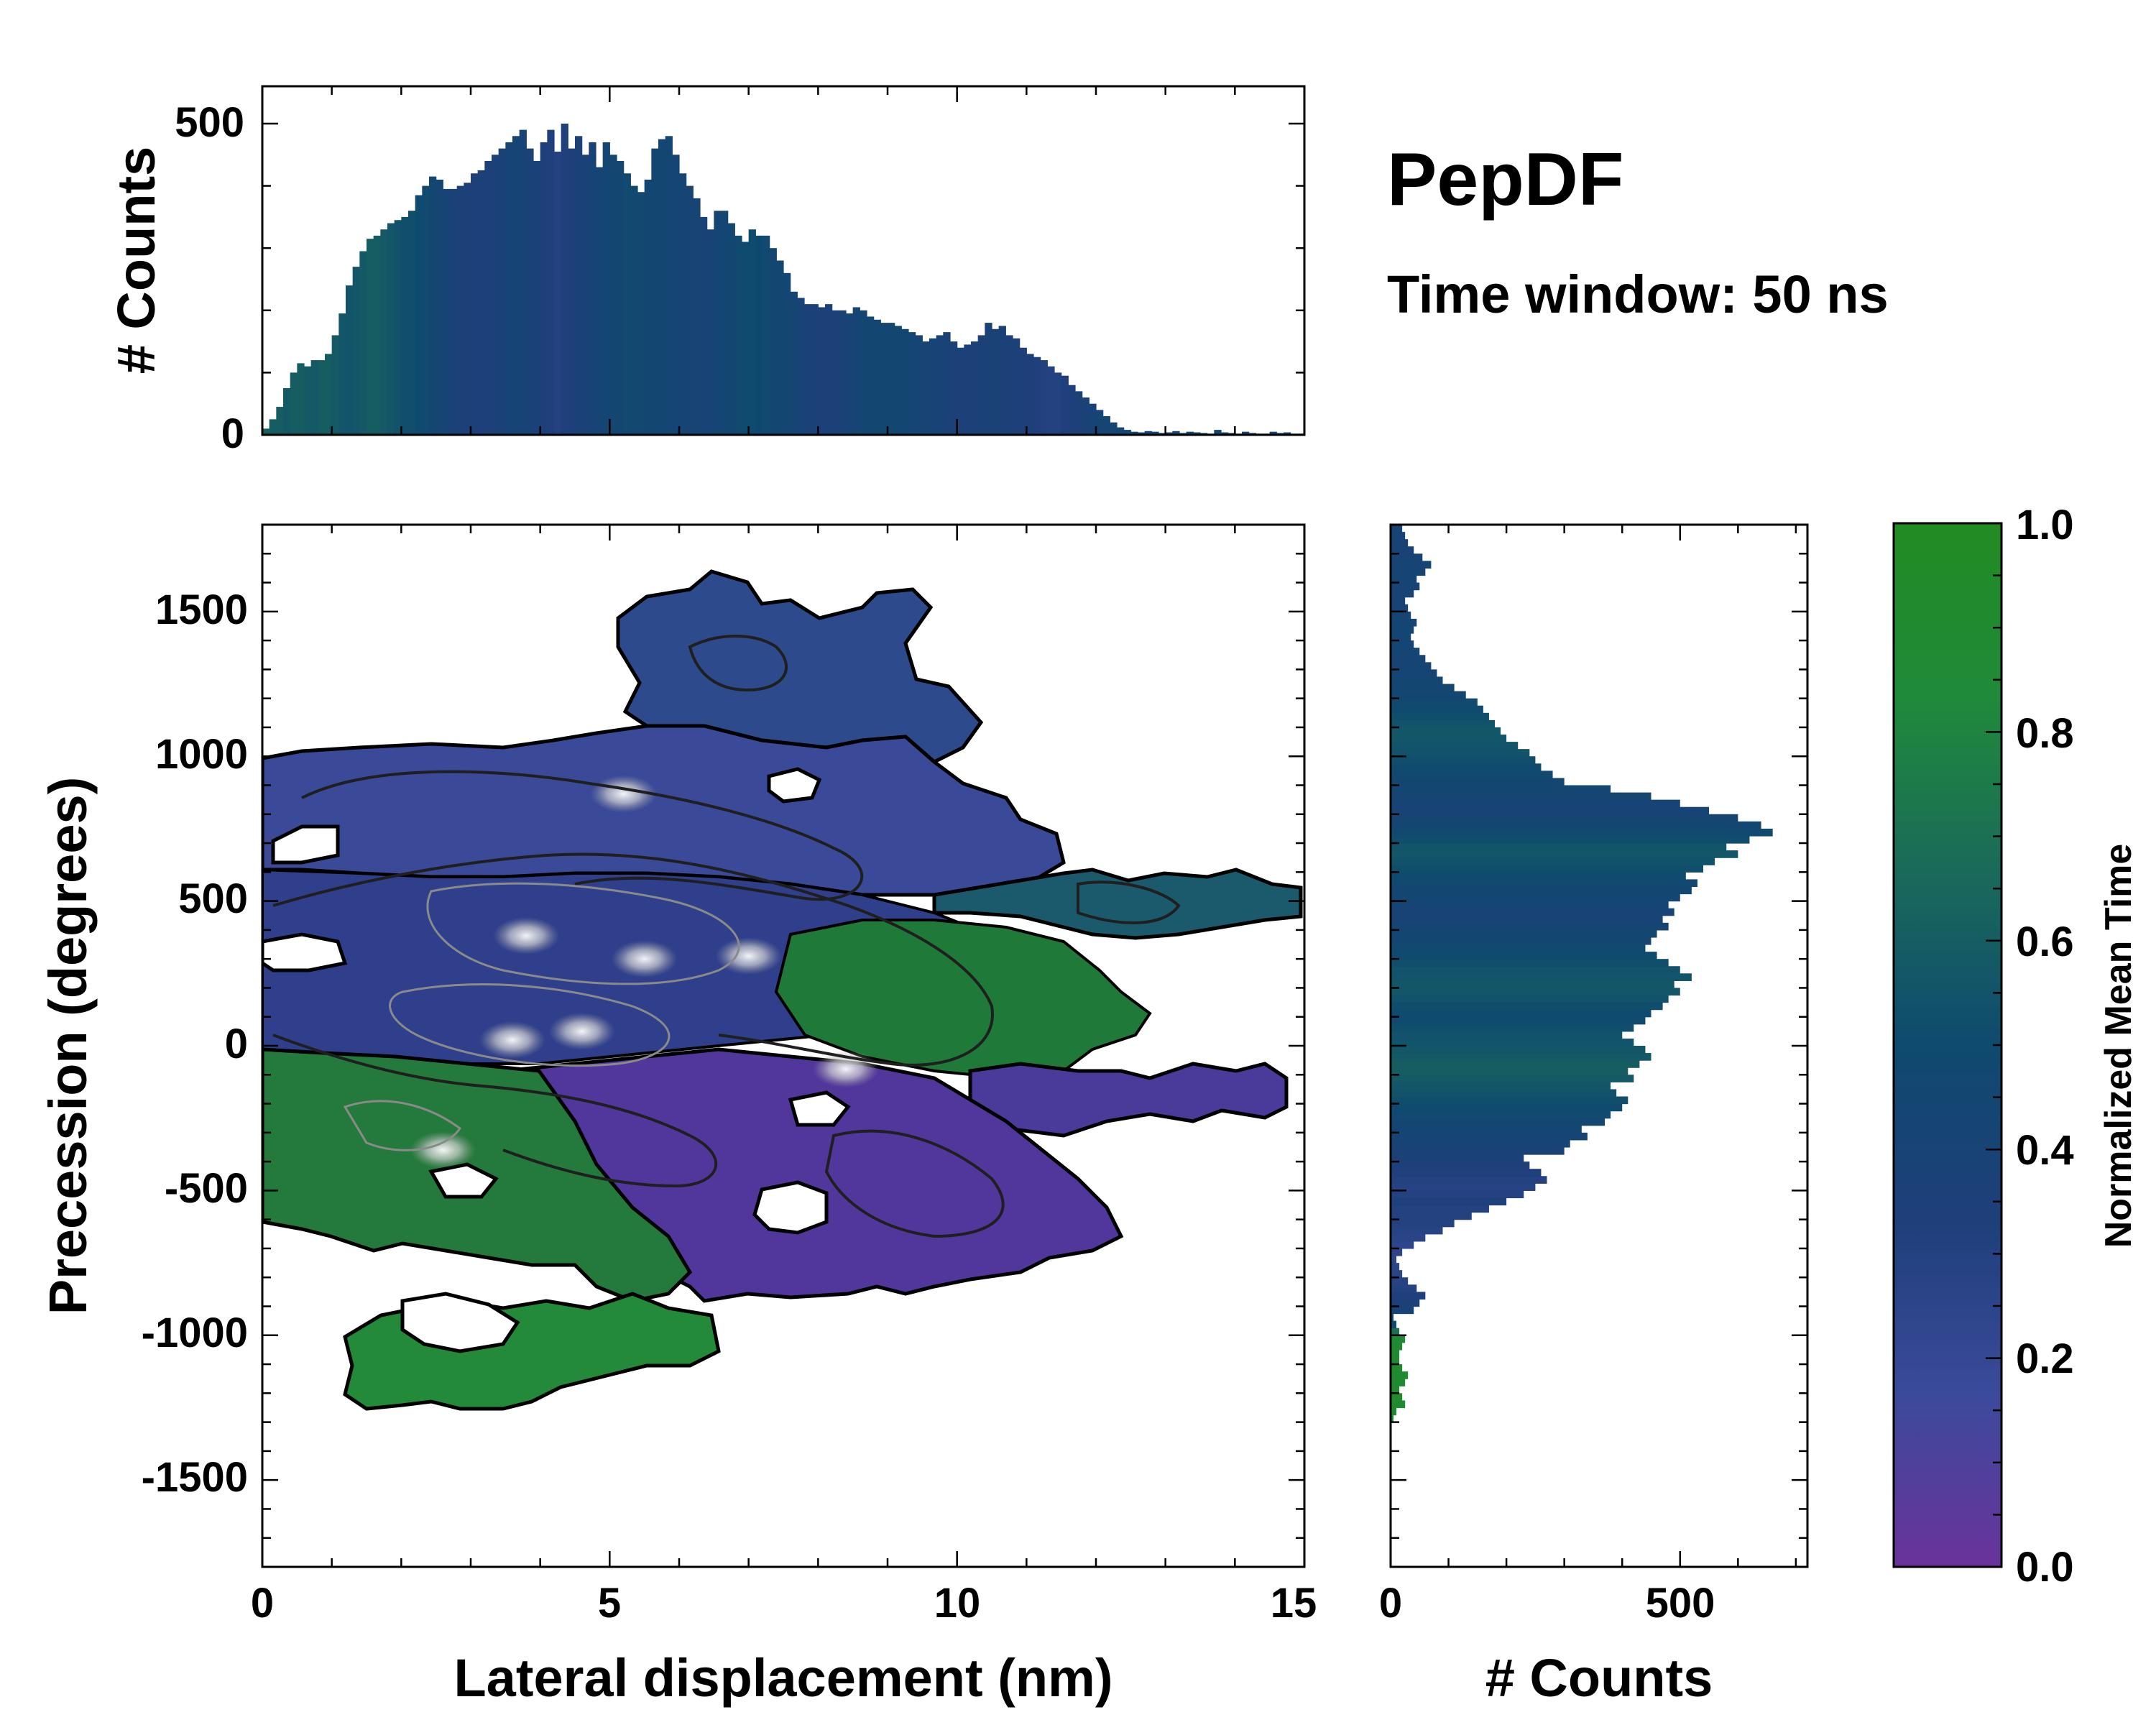 This screenshot has height=1725, width=2156. Describe the element at coordinates (2045, 733) in the screenshot. I see `colorbar-tick-0.8: 0.8` at that location.